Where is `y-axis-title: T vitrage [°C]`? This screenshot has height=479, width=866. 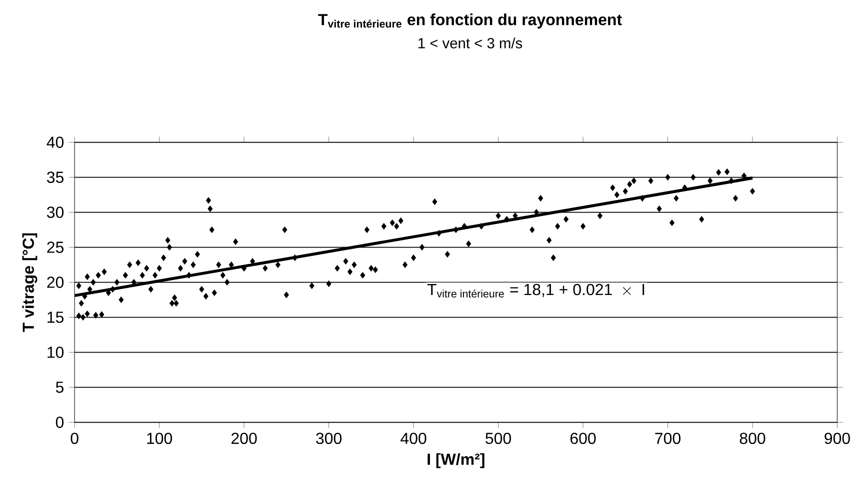
y-axis-title: T vitrage [°C] is located at coordinates (30, 282).